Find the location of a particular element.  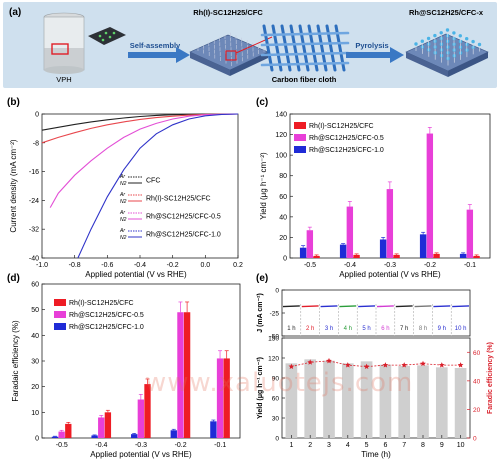

cloth-edge-right is located at coordinates (468, 64).